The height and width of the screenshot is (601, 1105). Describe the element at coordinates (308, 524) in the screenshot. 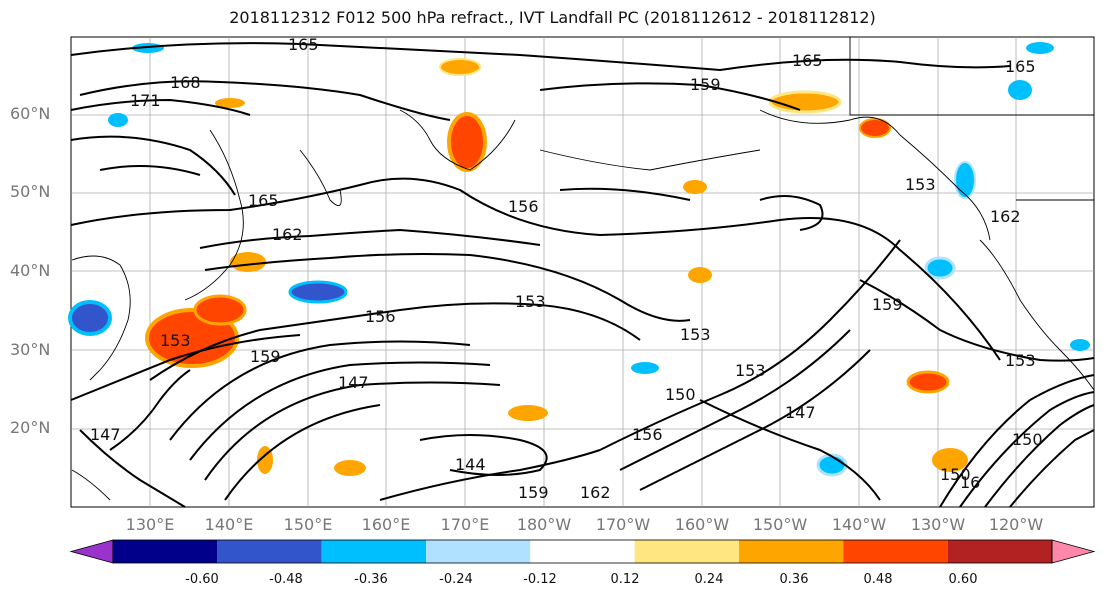

I see `lon-label: 150°E` at that location.